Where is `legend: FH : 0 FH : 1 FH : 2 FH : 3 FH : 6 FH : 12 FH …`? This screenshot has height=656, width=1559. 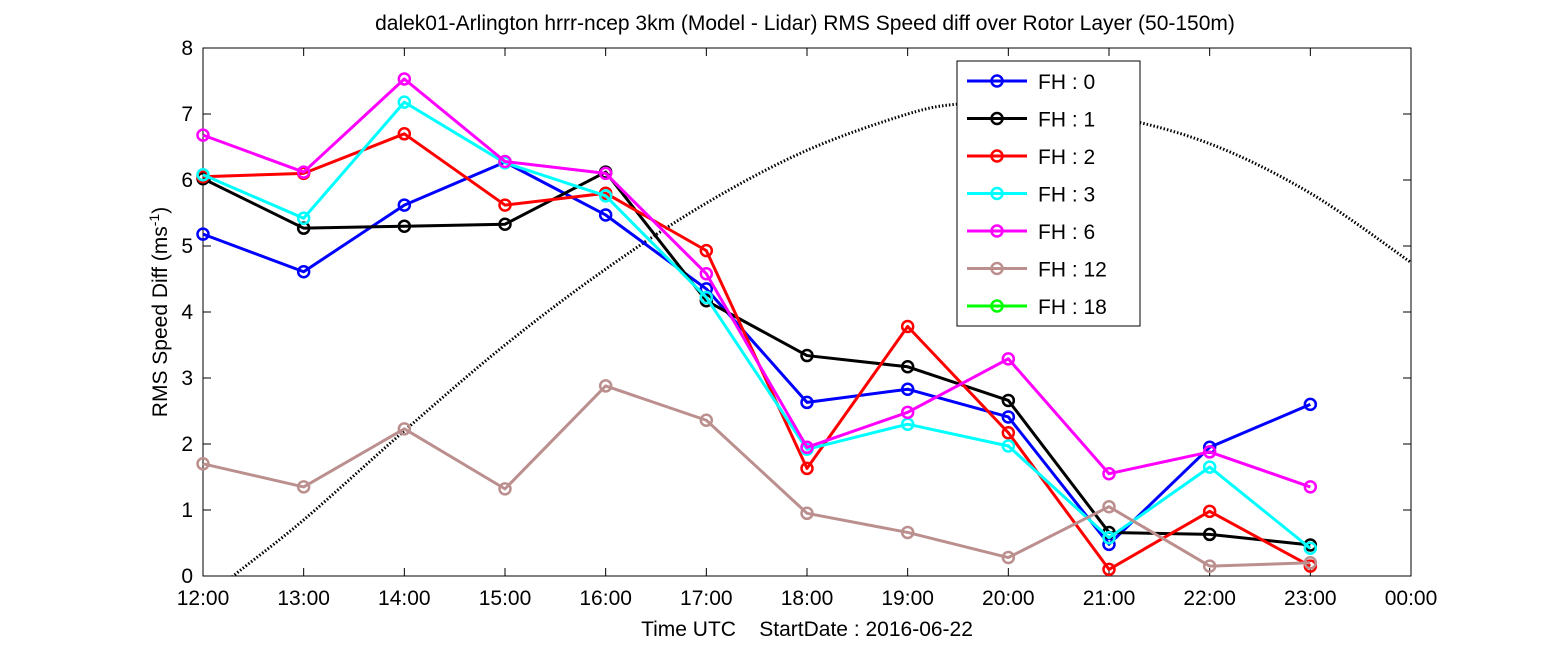 legend: FH : 0 FH : 1 FH : 2 FH : 3 FH : 6 FH : 12 FH … is located at coordinates (1048, 193).